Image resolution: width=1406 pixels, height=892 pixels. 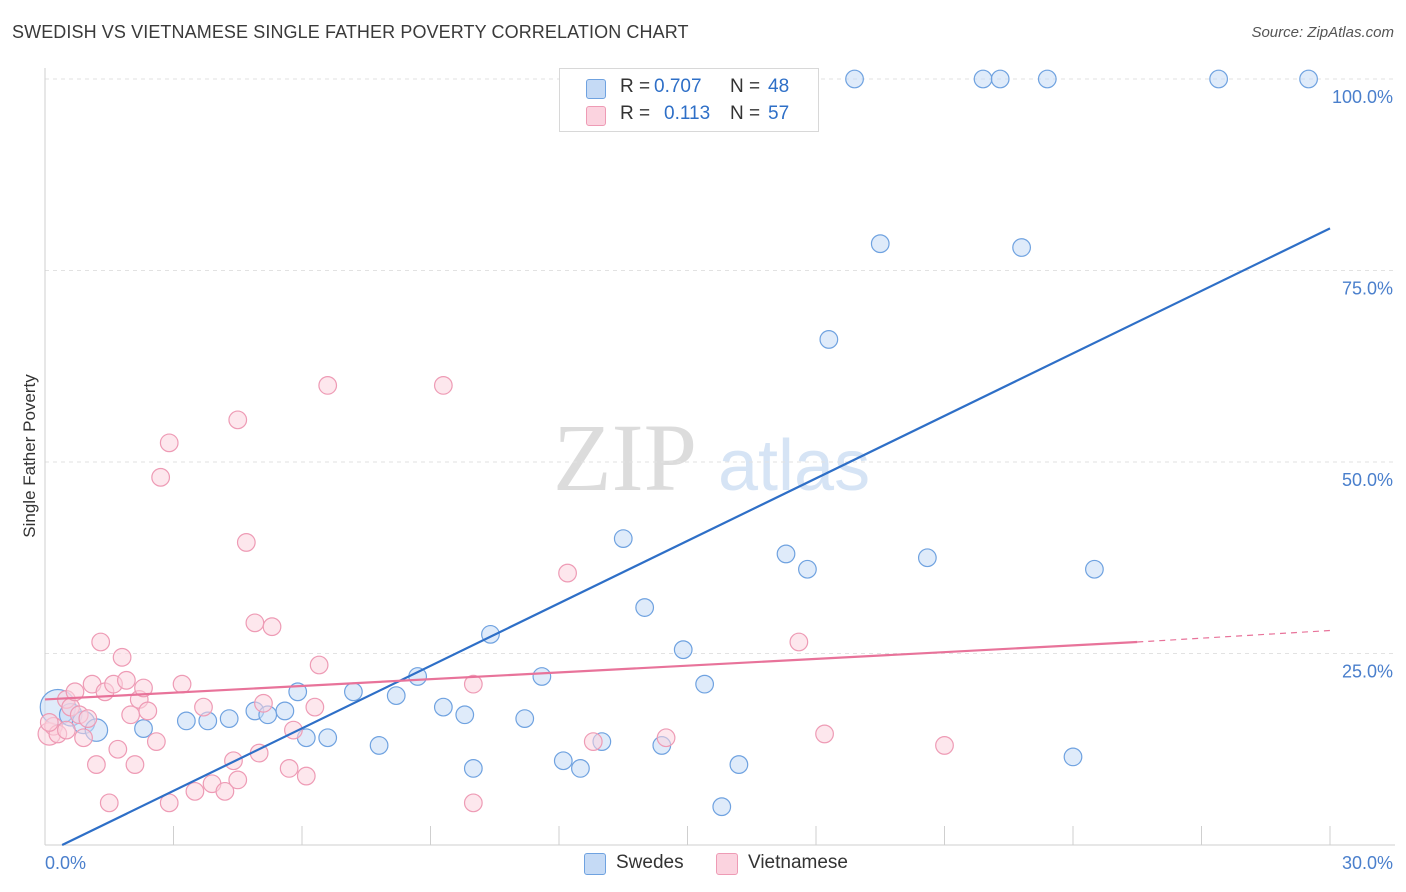 What do you see at coordinates (687, 113) in the screenshot?
I see `legend-r-value: 0.113` at bounding box center [687, 113].